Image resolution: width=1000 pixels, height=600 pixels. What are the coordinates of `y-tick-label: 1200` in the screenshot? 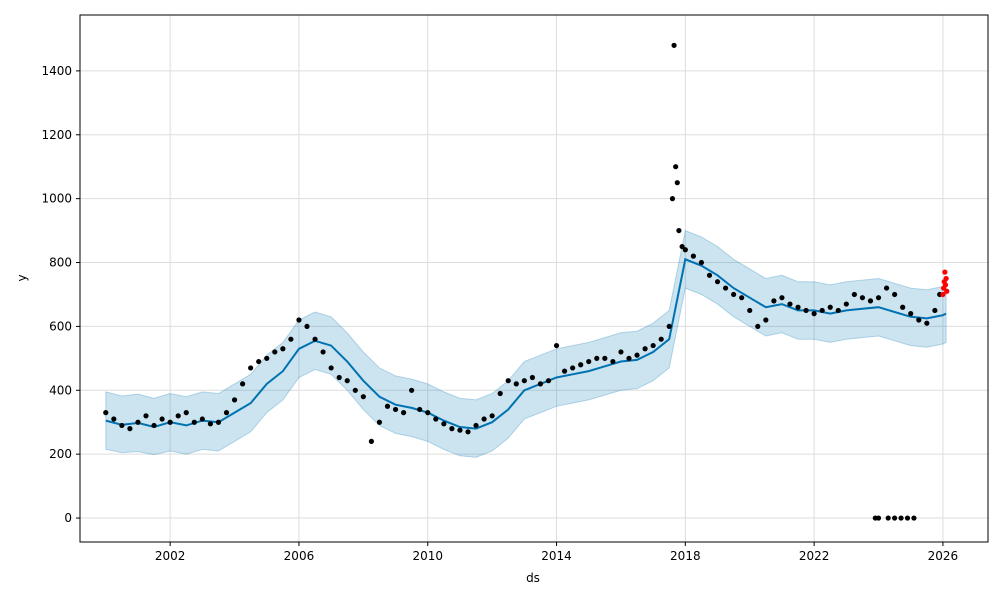 It's located at (56, 135).